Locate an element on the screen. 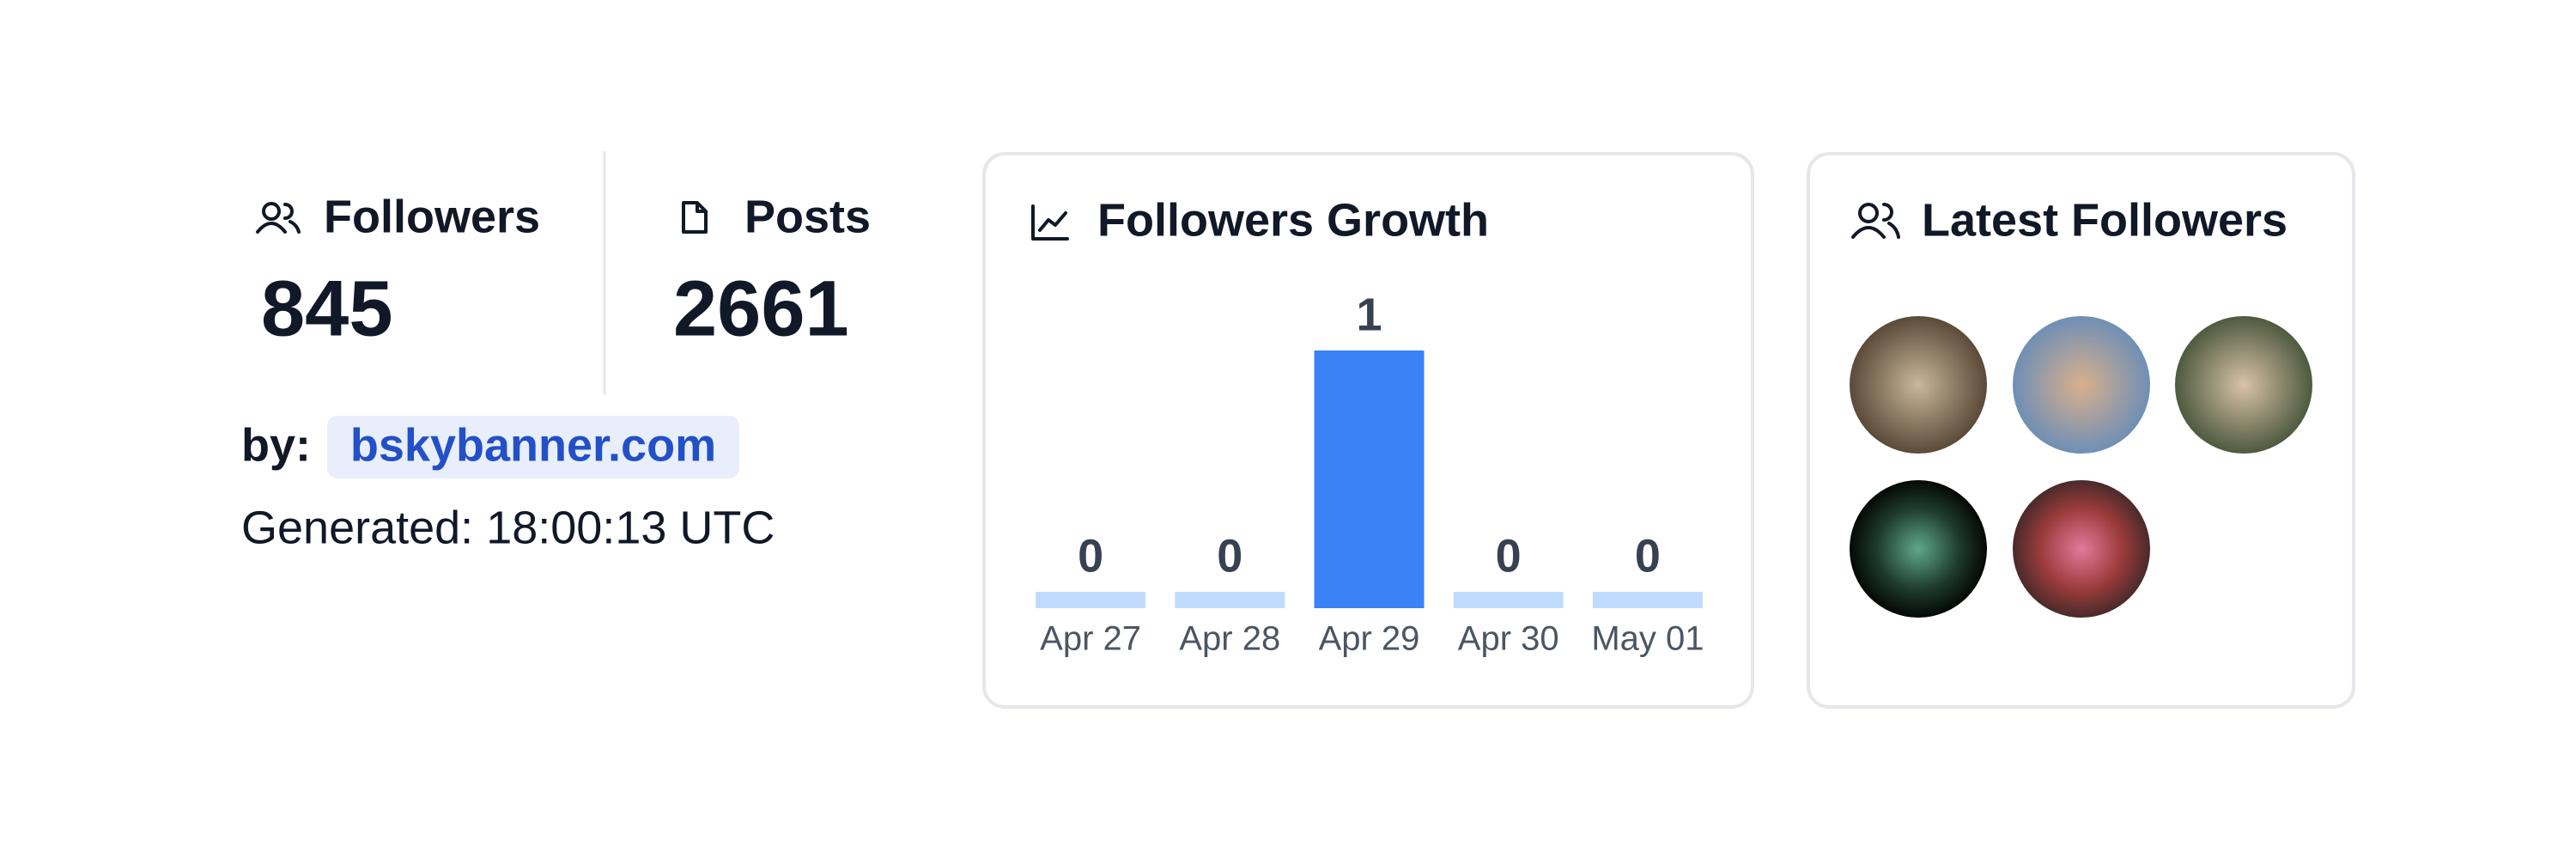 This screenshot has width=2576, height=859. x-tick-label: Apr 28 is located at coordinates (1229, 639).